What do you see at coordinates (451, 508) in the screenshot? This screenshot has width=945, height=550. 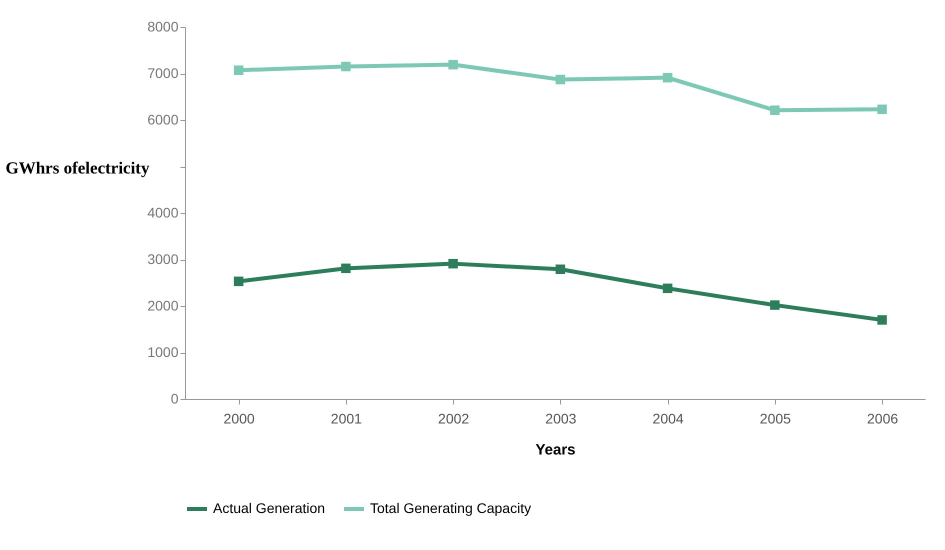 I see `legend-label: Total Generating Capacity` at bounding box center [451, 508].